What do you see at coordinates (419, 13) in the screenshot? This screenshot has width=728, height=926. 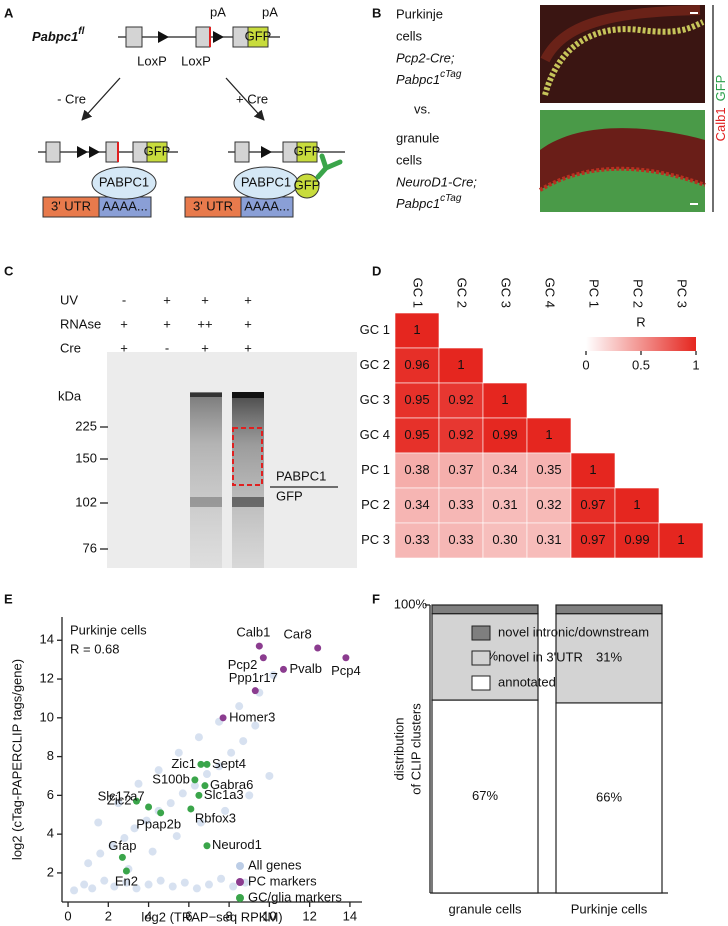 I see `cell-type-text: Purkinje` at bounding box center [419, 13].